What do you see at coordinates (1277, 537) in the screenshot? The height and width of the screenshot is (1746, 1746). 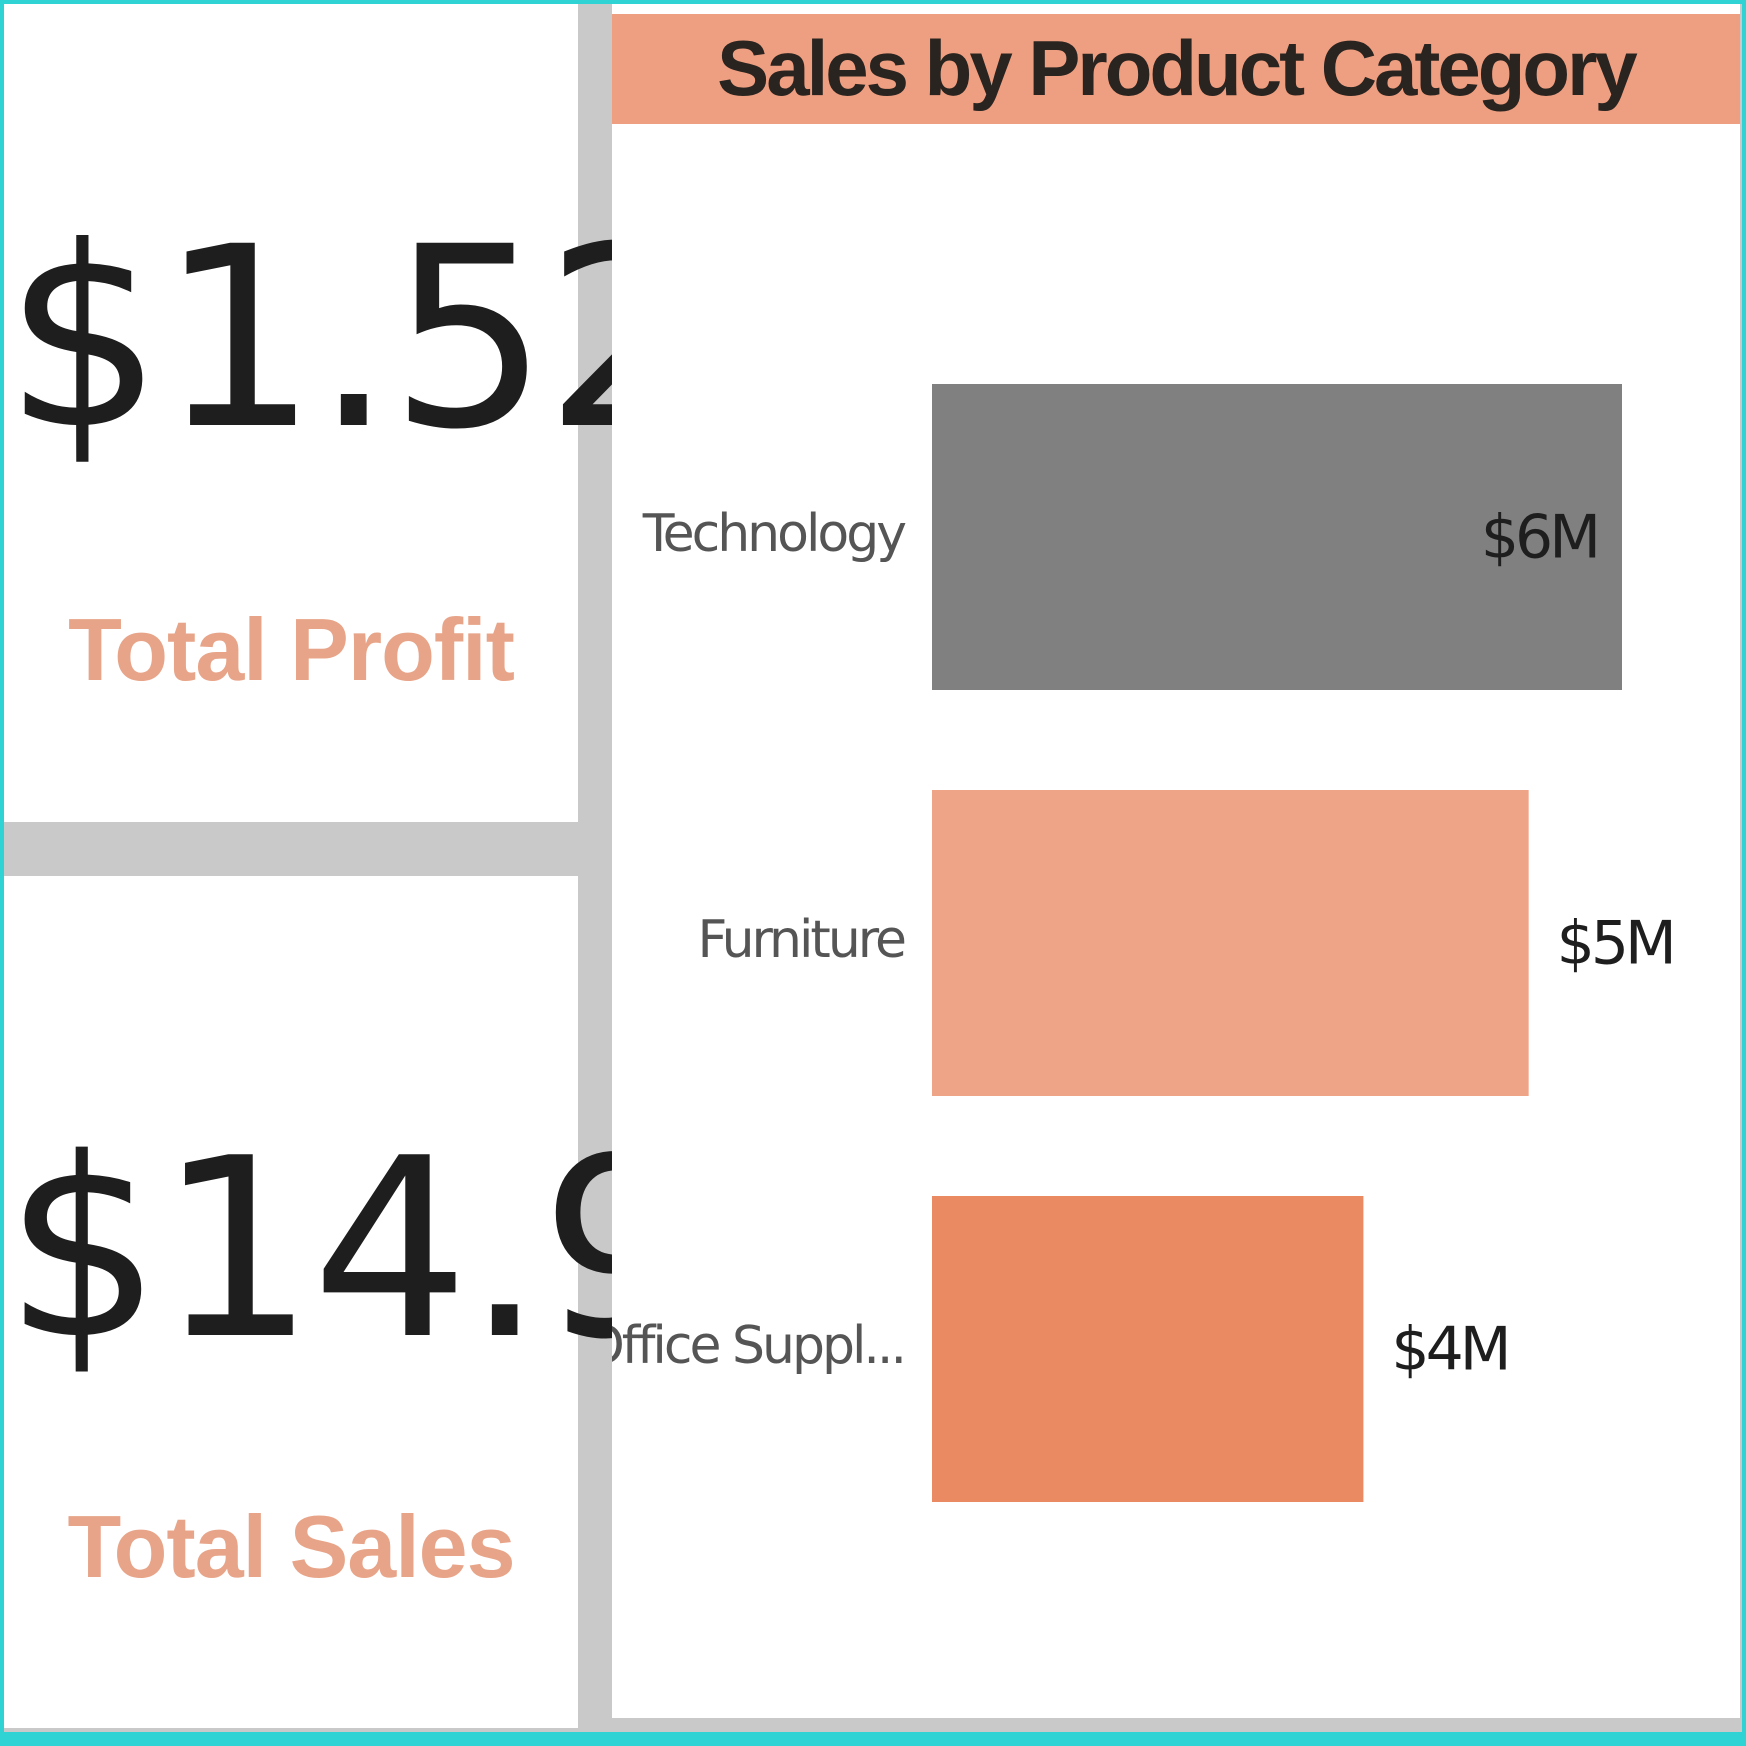 I see `bar-technology` at bounding box center [1277, 537].